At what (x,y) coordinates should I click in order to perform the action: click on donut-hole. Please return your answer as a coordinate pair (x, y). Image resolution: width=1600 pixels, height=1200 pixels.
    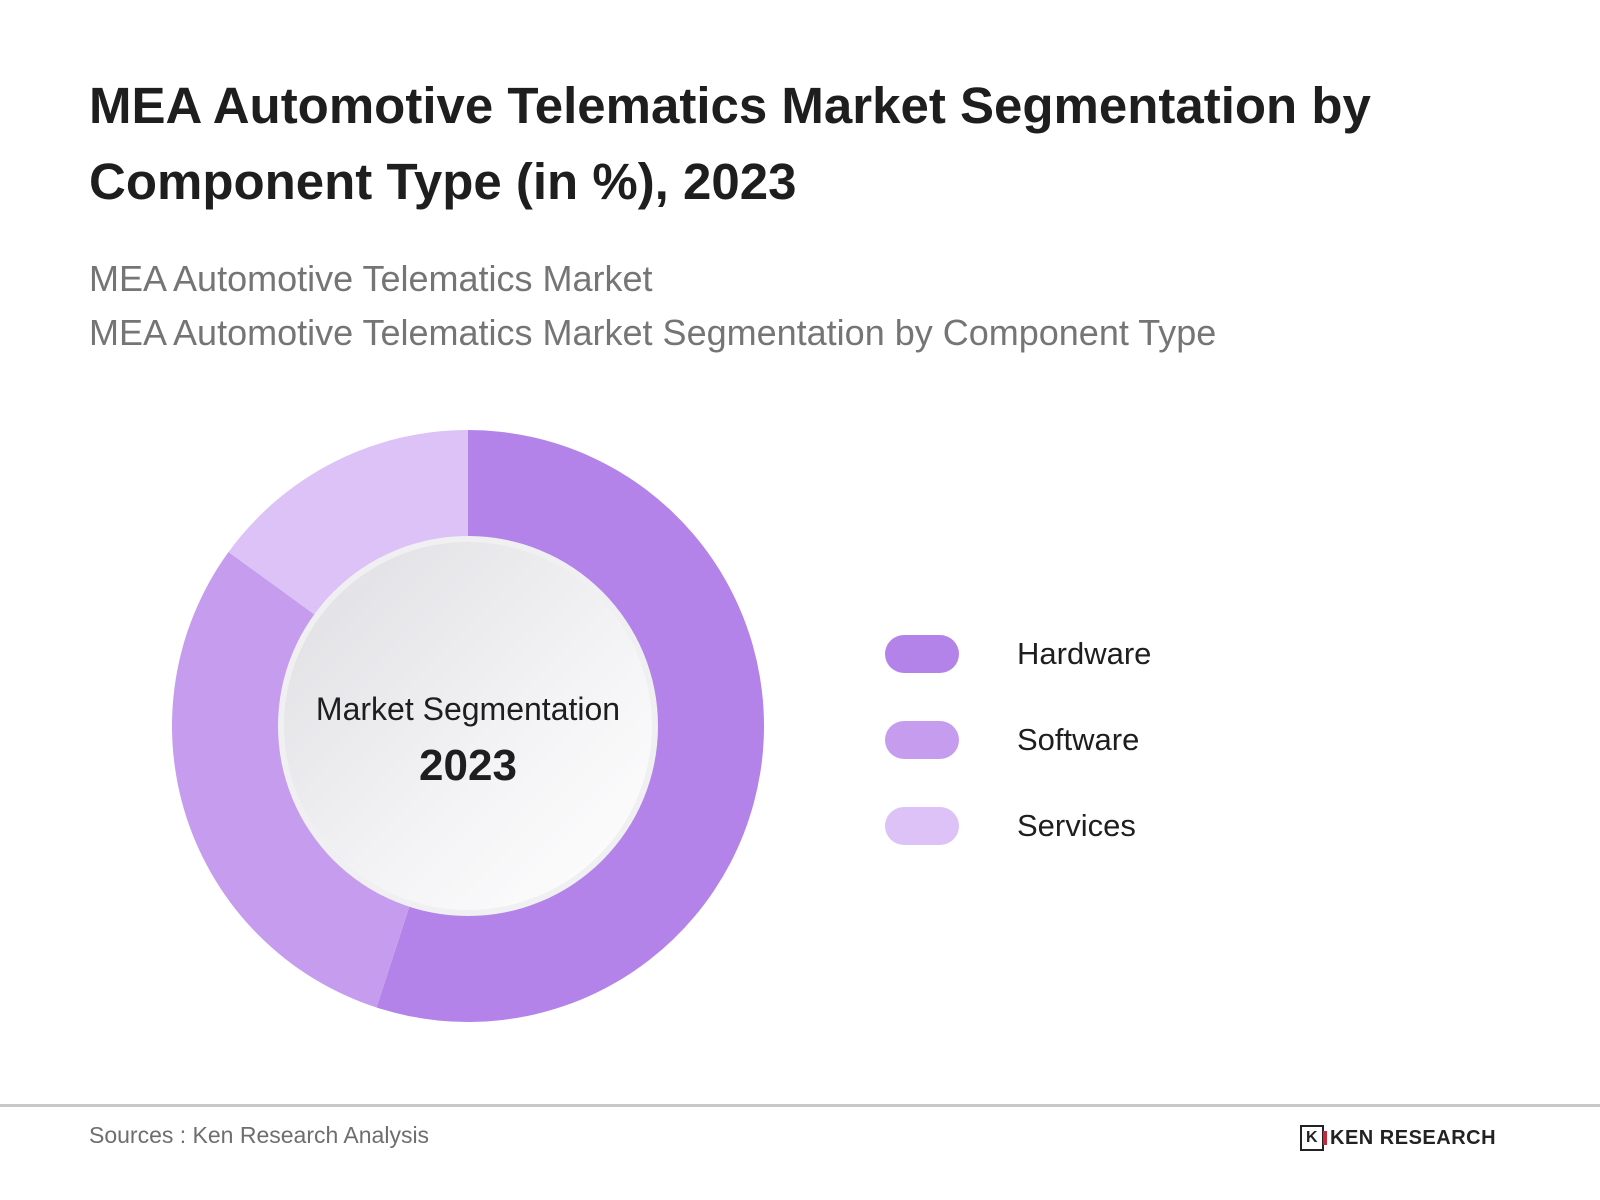
    Looking at the image, I should click on (468, 726).